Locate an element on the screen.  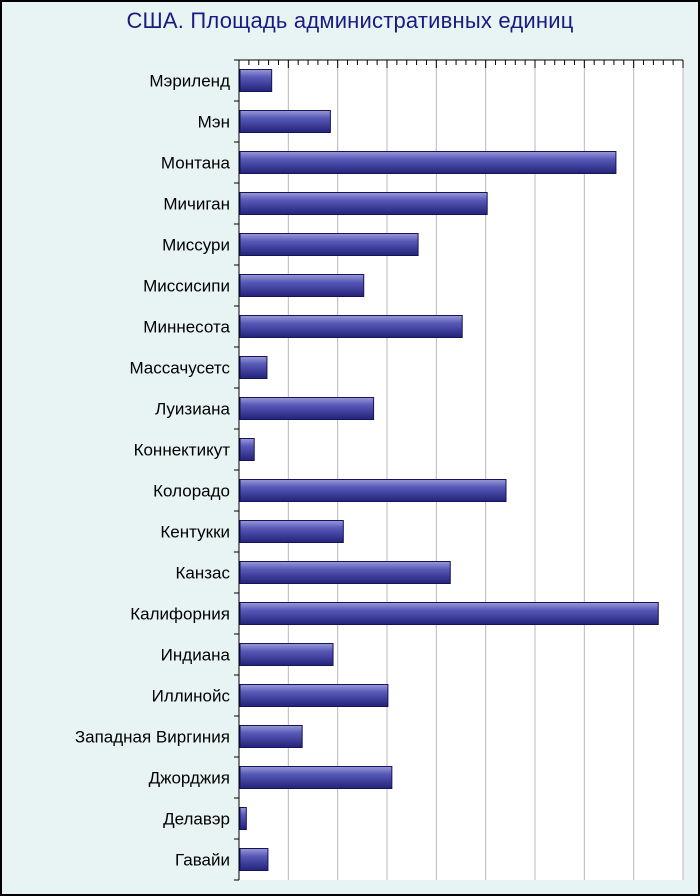
category-label: Миссисипи is located at coordinates (186, 286).